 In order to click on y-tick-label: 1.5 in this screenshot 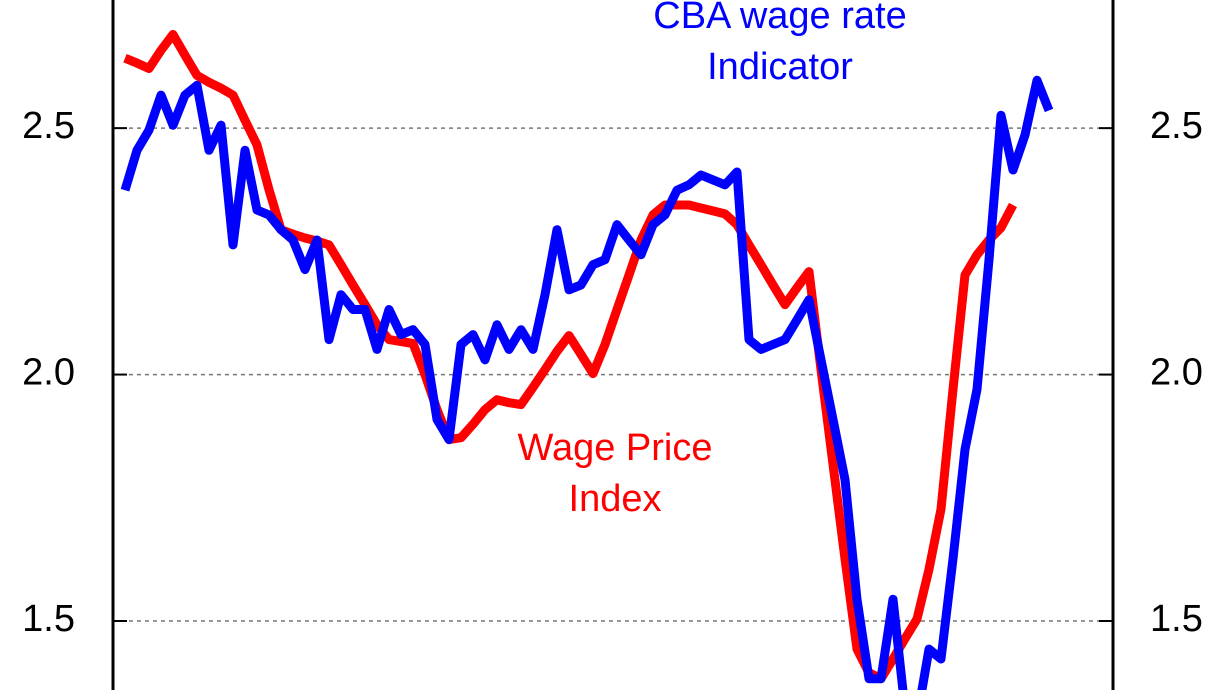, I will do `click(48, 619)`.